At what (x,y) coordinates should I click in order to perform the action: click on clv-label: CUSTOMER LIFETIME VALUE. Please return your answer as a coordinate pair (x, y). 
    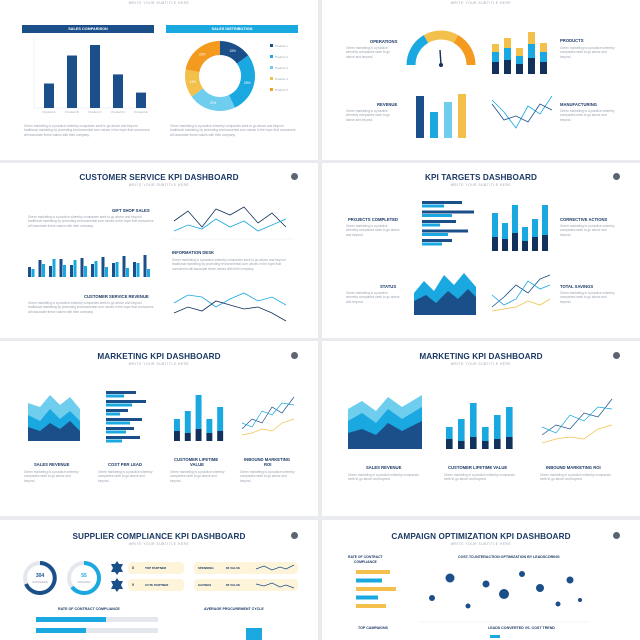
    Looking at the image, I should click on (478, 467).